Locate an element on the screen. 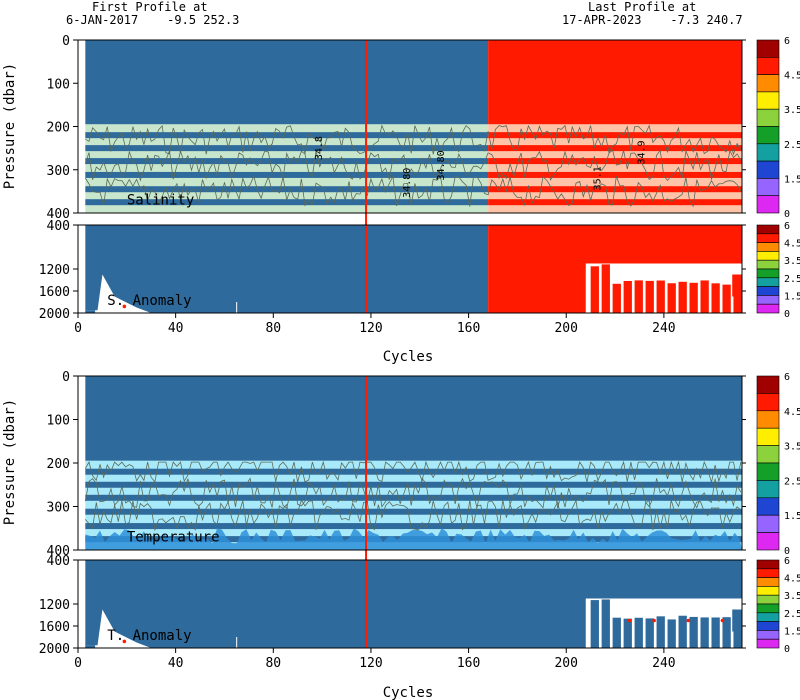 This screenshot has width=800, height=700. colorbar-3: 6 4.5 3.5 2.5 1.5 0 is located at coordinates (778, 464).